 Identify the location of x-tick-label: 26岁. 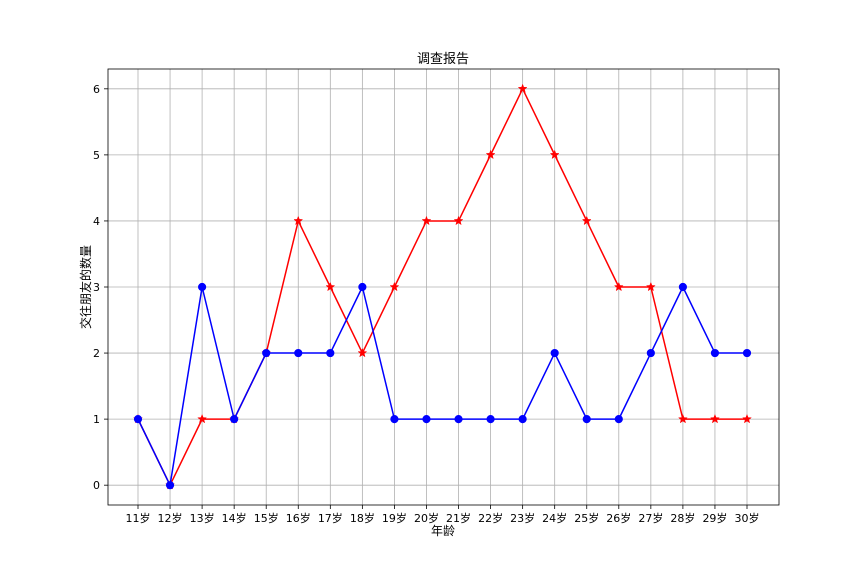
(618, 518).